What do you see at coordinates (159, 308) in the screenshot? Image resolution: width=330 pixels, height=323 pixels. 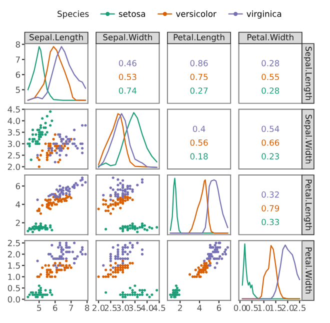 I see `x-tick-label: 4.5` at bounding box center [159, 308].